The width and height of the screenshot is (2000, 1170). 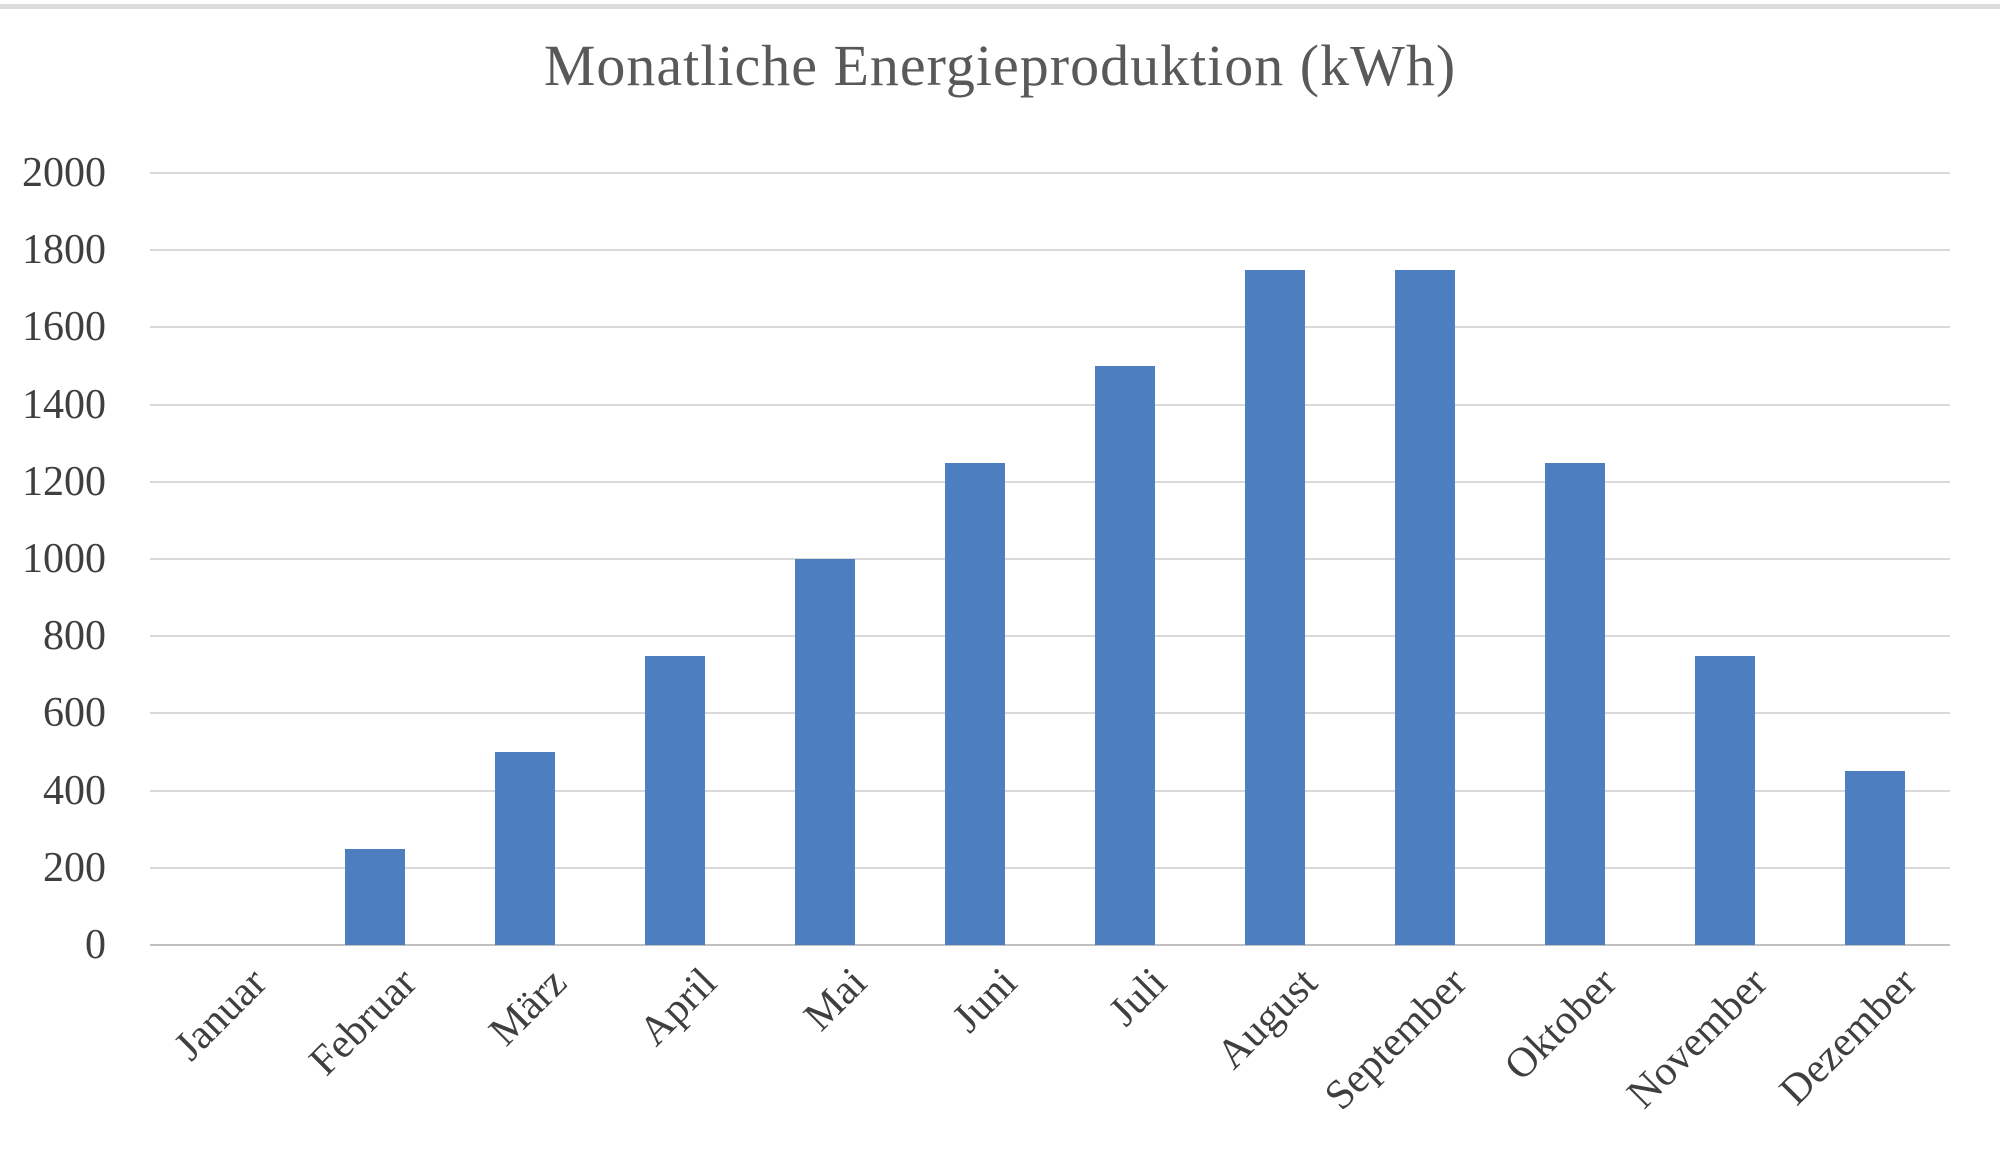 What do you see at coordinates (825, 752) in the screenshot?
I see `bar-mai` at bounding box center [825, 752].